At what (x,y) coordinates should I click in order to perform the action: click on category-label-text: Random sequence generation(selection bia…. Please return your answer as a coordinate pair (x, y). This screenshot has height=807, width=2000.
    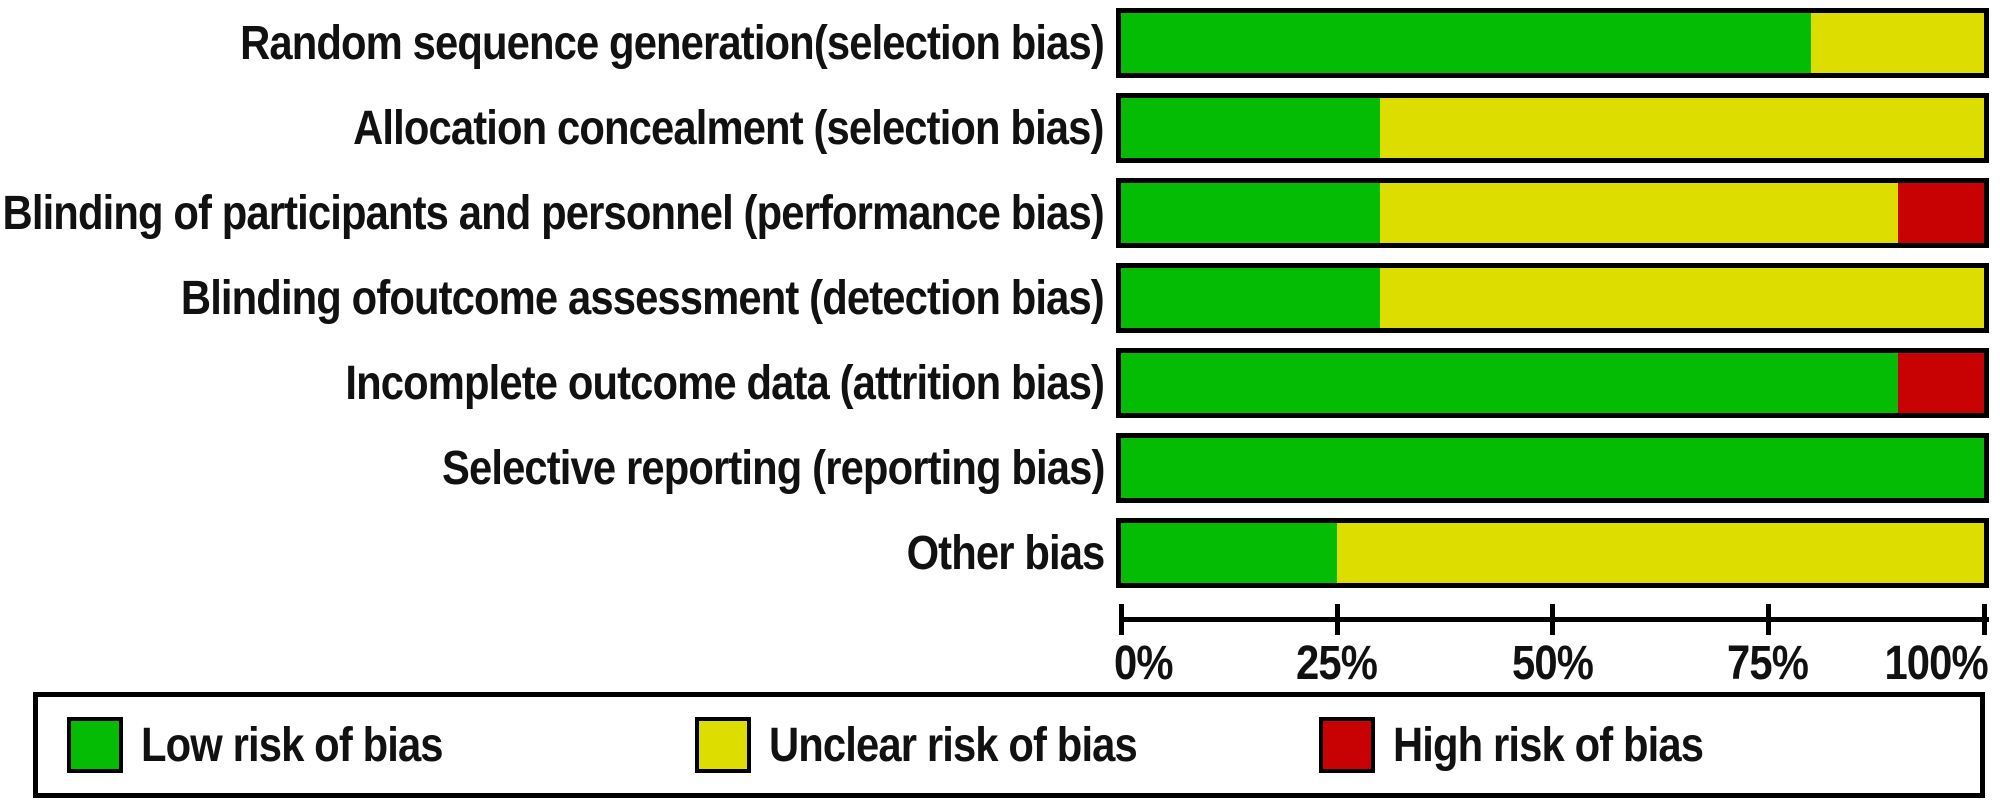
    Looking at the image, I should click on (672, 43).